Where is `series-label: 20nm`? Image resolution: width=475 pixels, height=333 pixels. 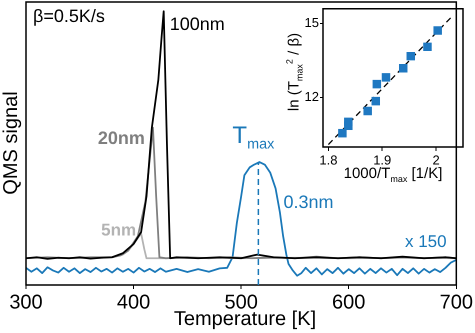
series-label: 20nm is located at coordinates (121, 138).